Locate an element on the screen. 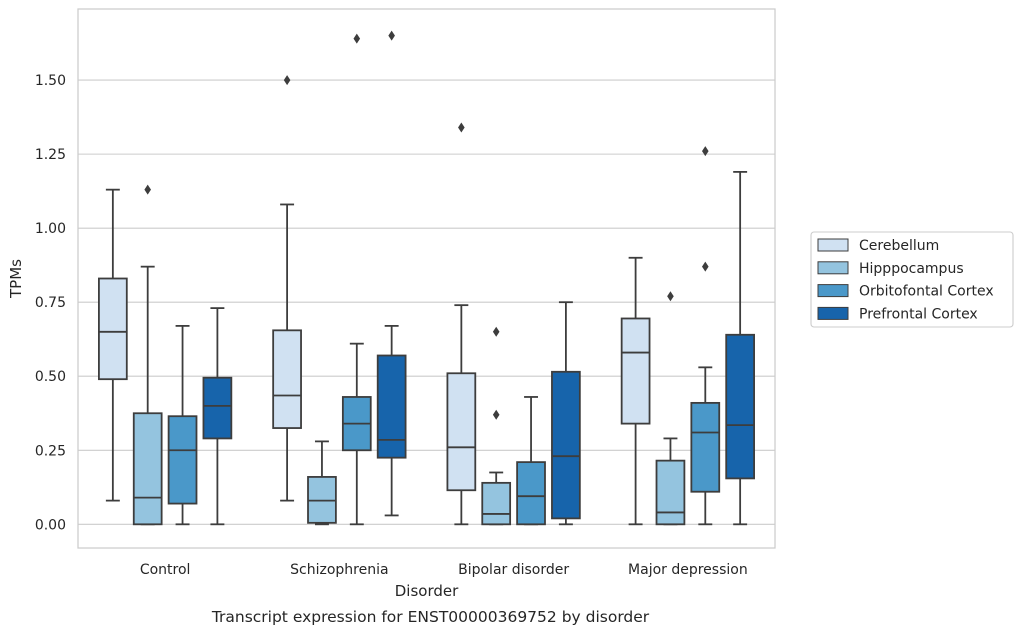  y-tick-label: 0.25 is located at coordinates (50, 451).